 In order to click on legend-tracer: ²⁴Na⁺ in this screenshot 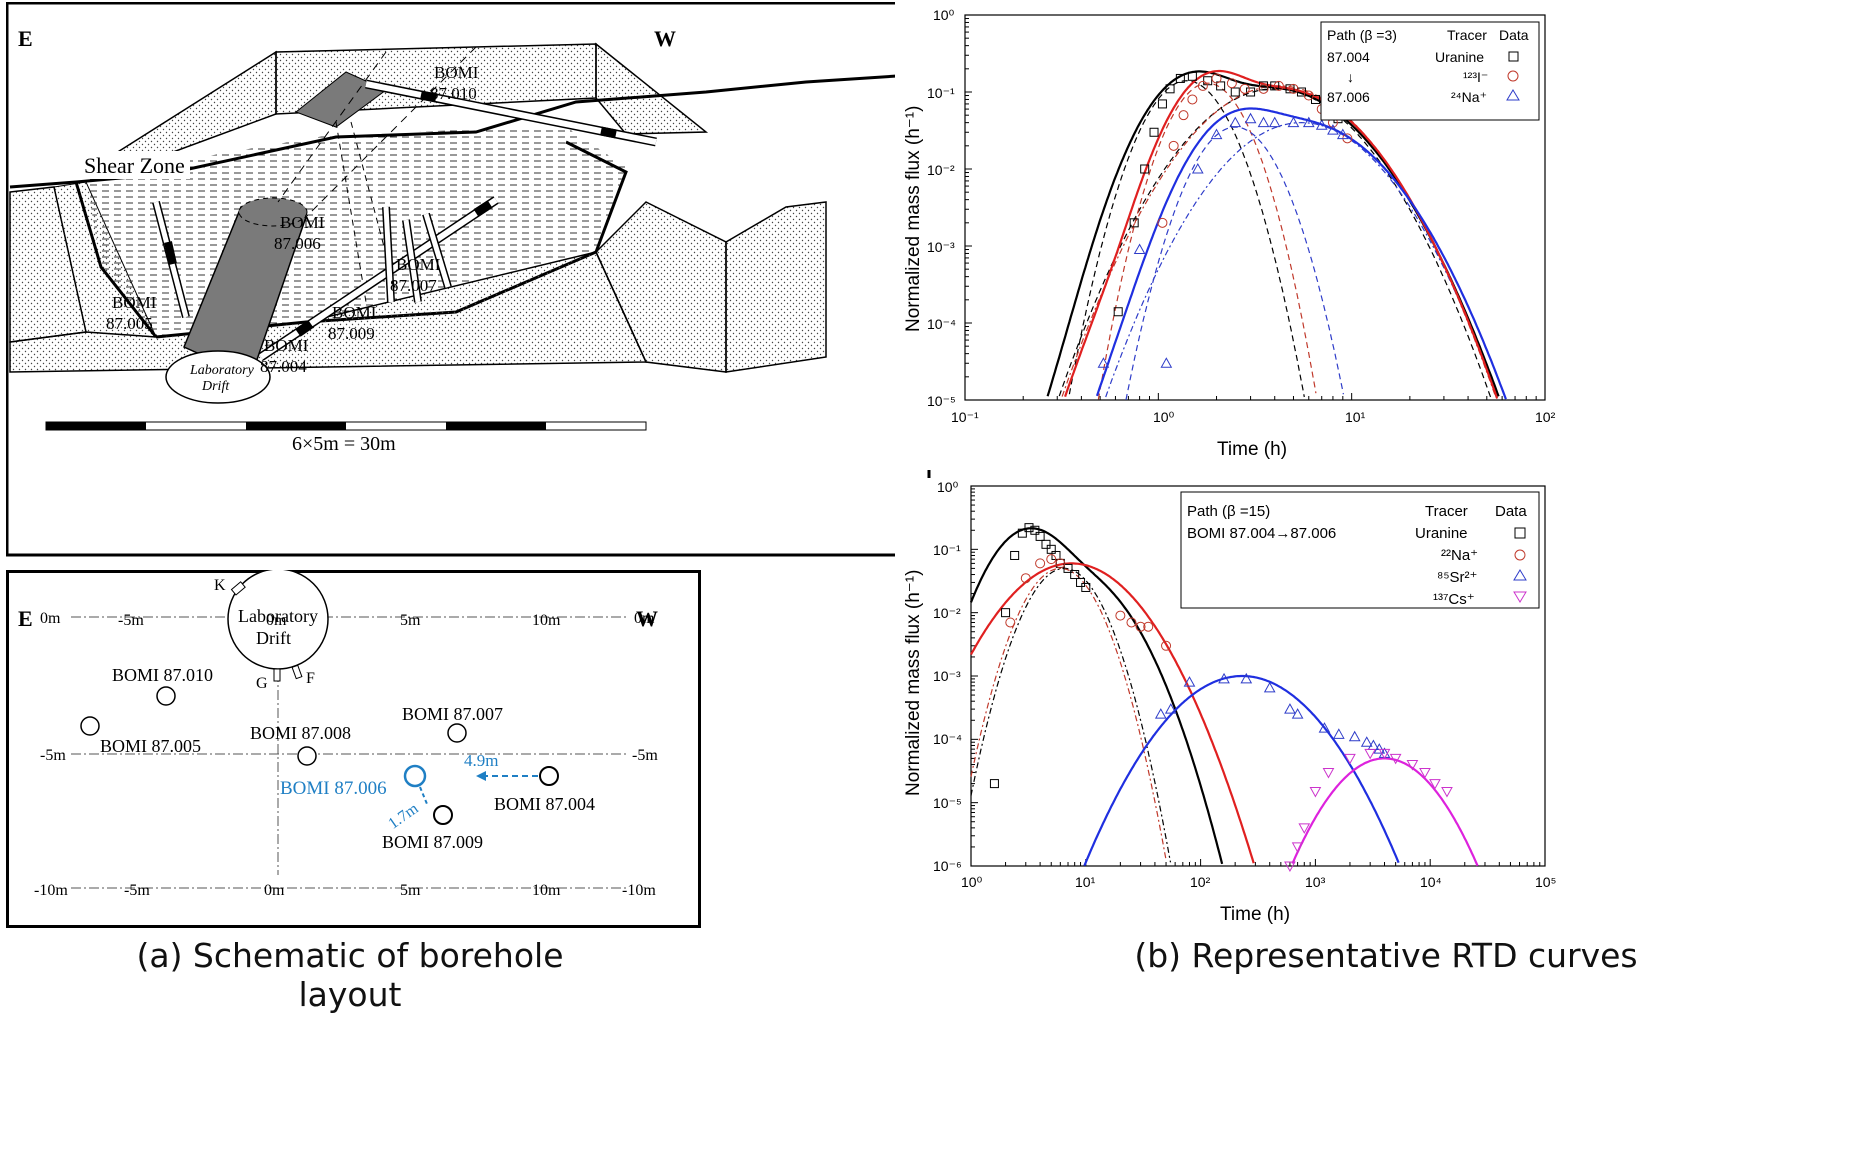, I will do `click(1469, 97)`.